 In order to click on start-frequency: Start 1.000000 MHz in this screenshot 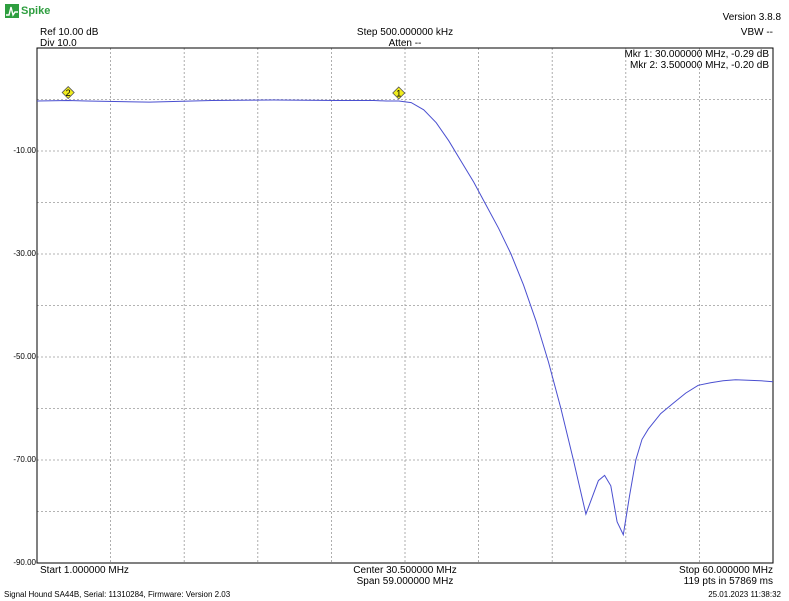, I will do `click(84, 570)`.